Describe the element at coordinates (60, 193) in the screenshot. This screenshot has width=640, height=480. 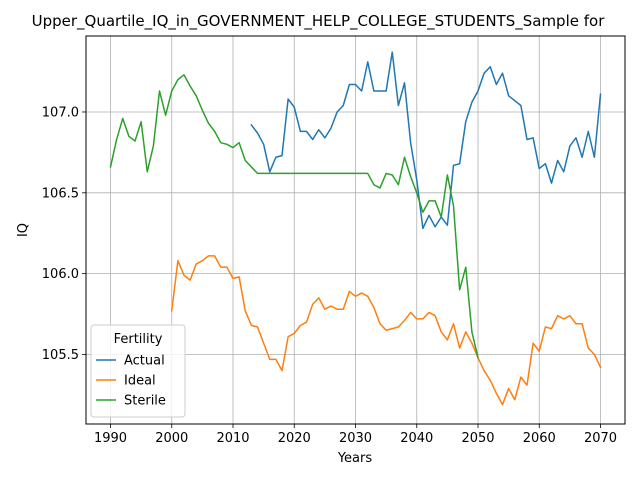
I see `y-tick-label: 106.5` at that location.